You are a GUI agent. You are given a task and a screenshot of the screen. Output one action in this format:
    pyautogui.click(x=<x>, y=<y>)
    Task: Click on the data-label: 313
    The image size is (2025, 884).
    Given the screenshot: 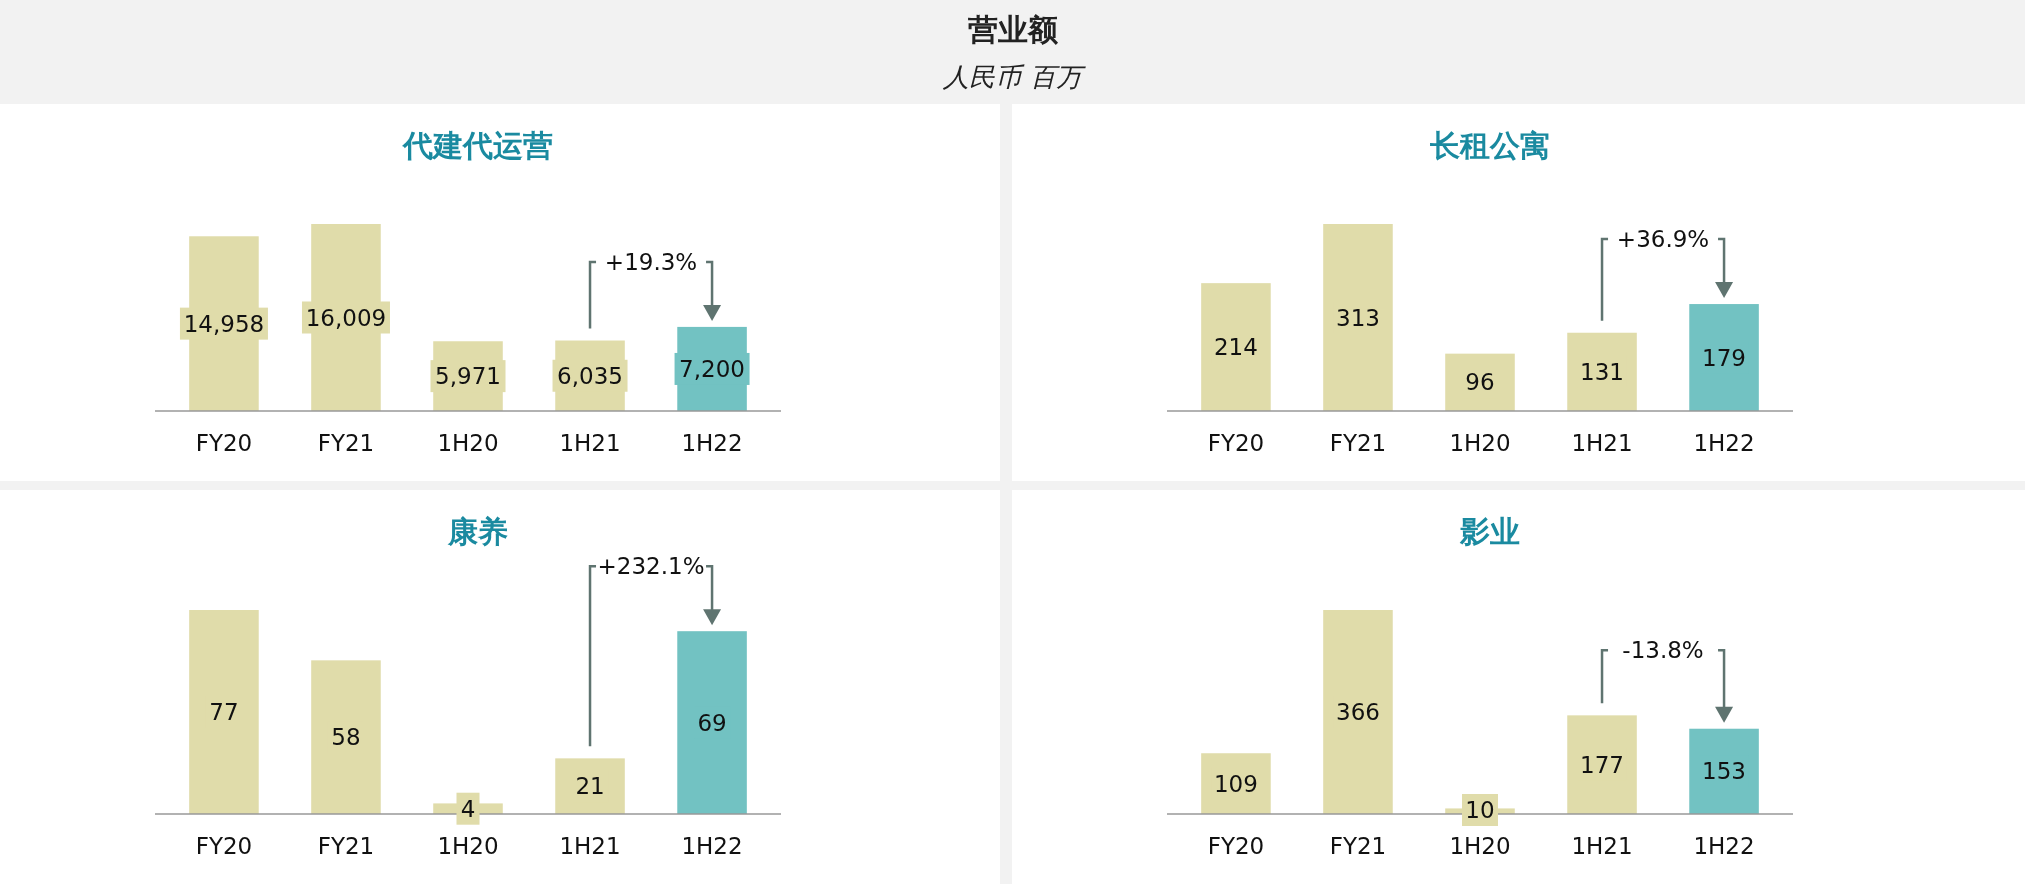 What is the action you would take?
    pyautogui.click(x=1358, y=317)
    